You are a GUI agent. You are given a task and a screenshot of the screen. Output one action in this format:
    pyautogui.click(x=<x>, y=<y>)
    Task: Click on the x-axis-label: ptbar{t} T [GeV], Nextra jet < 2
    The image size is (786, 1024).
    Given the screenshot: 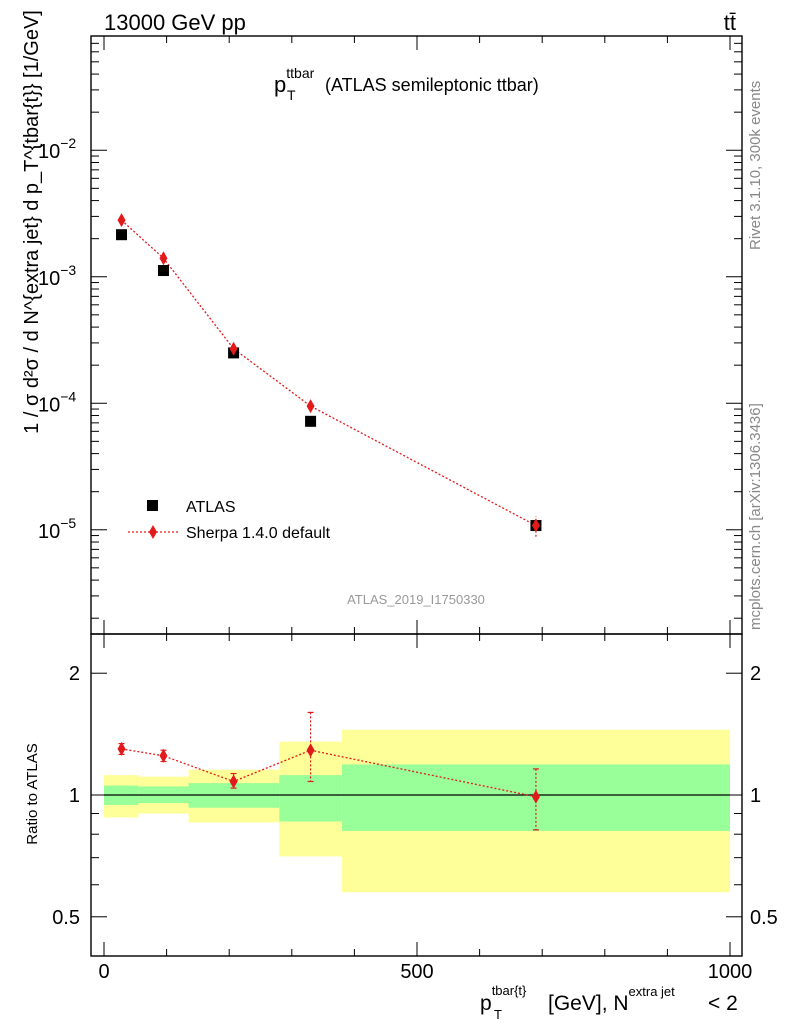 What is the action you would take?
    pyautogui.click(x=609, y=1002)
    